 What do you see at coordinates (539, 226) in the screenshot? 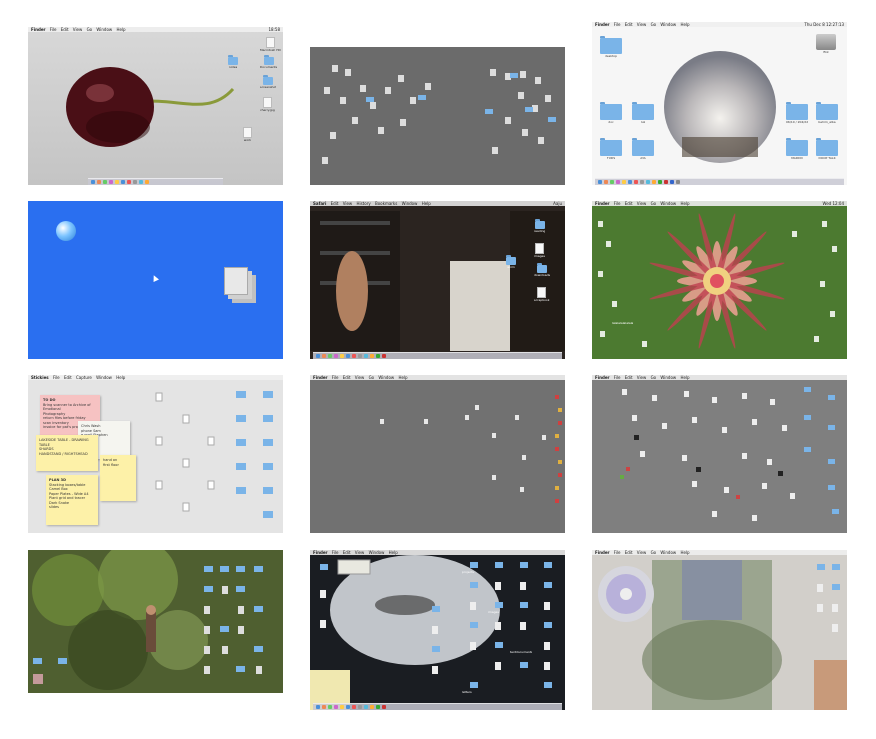
I see `desktop-icon: reading` at bounding box center [539, 226].